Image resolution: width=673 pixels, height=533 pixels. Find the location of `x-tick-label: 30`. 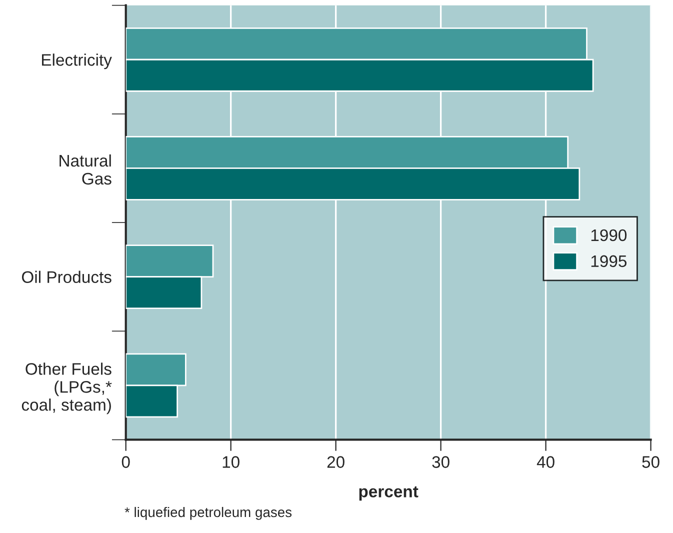

x-tick-label: 30 is located at coordinates (441, 462).